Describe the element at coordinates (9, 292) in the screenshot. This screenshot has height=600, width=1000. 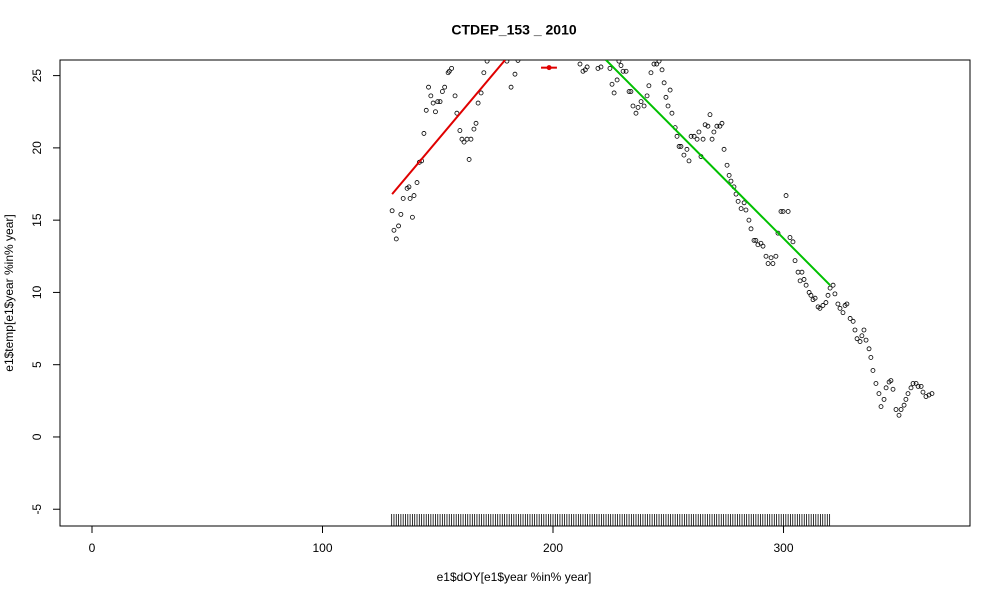
I see `y-axis-label: e1$temp[e1$year %in% year]` at that location.